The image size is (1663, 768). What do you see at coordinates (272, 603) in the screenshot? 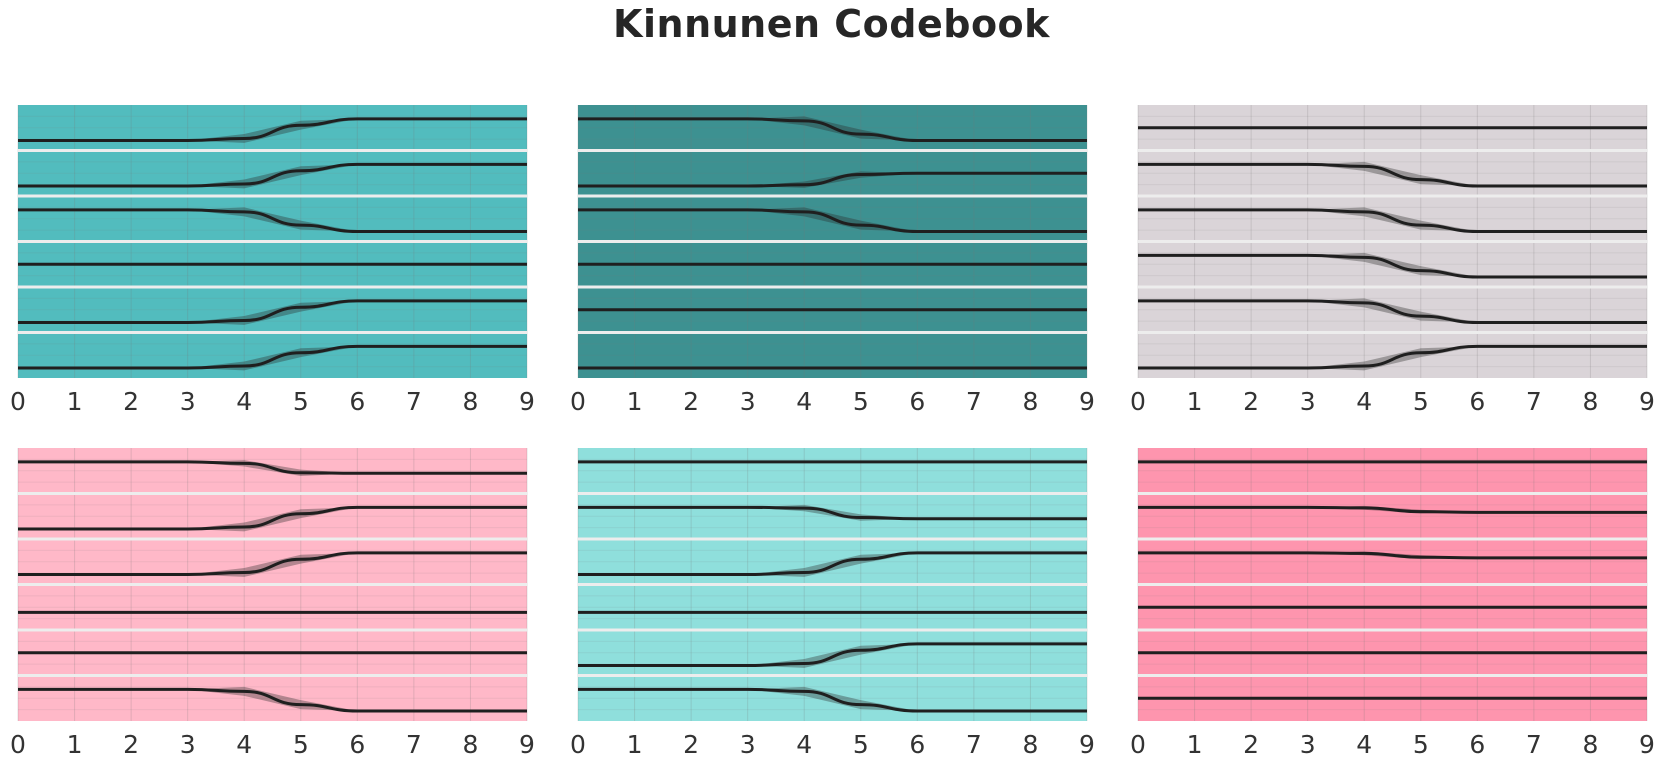
I see `panel-4: 0 1 2 3 4 5 6 7 8 9` at bounding box center [272, 603].